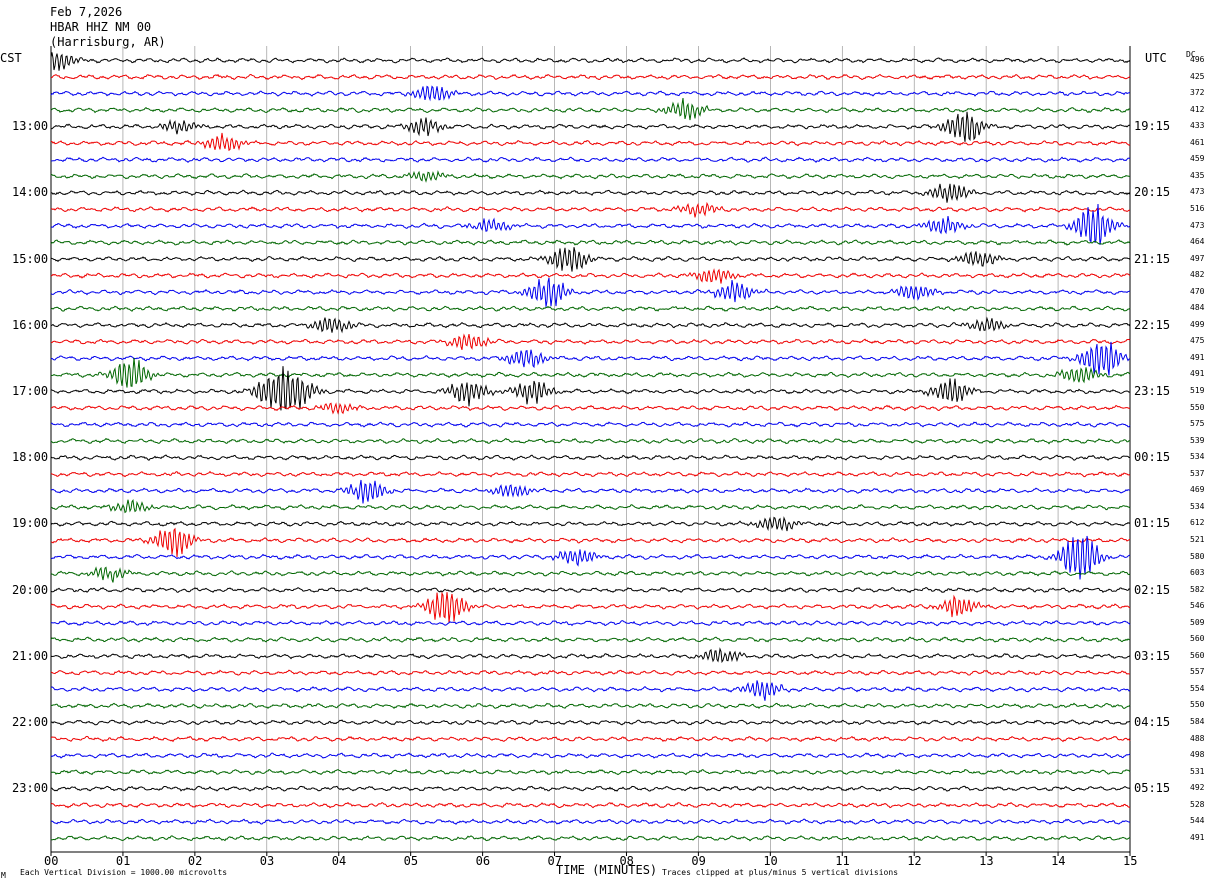  Describe the element at coordinates (1197, 655) in the screenshot. I see `dc-offset-label: 560` at that location.